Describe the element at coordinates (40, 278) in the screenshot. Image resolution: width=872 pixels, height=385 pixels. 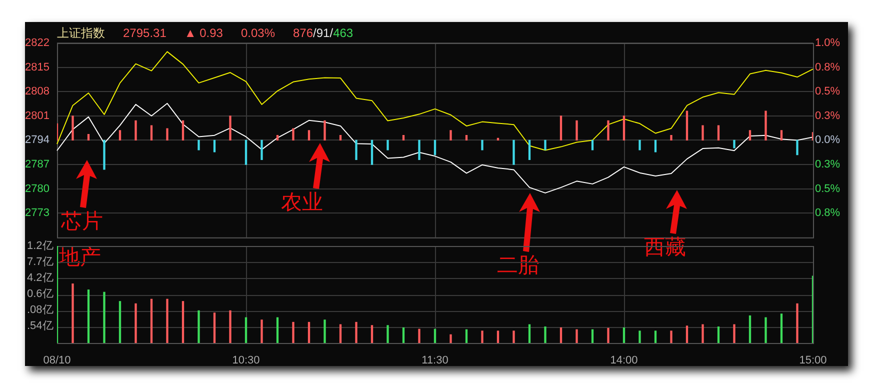
I see `text: 4.2亿` at that location.